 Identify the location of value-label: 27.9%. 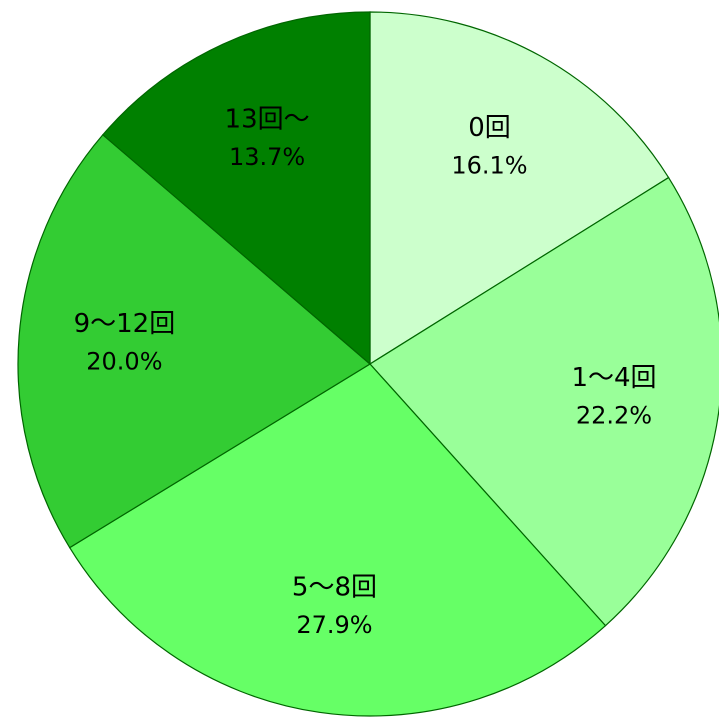
(334, 625).